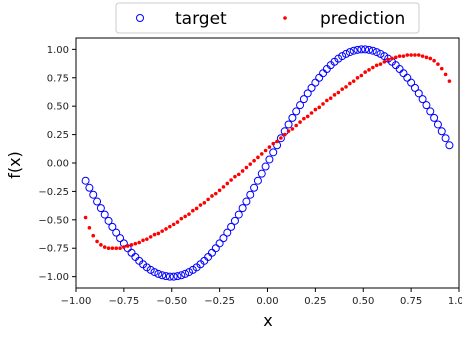 The height and width of the screenshot is (337, 462). Describe the element at coordinates (363, 301) in the screenshot. I see `x-tick-label: 0.50` at that location.